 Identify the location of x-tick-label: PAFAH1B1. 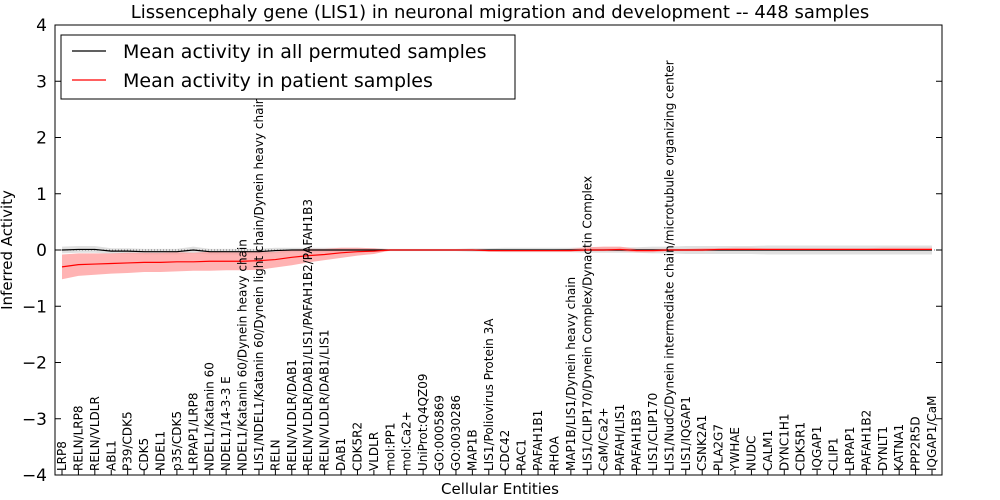
(538, 440).